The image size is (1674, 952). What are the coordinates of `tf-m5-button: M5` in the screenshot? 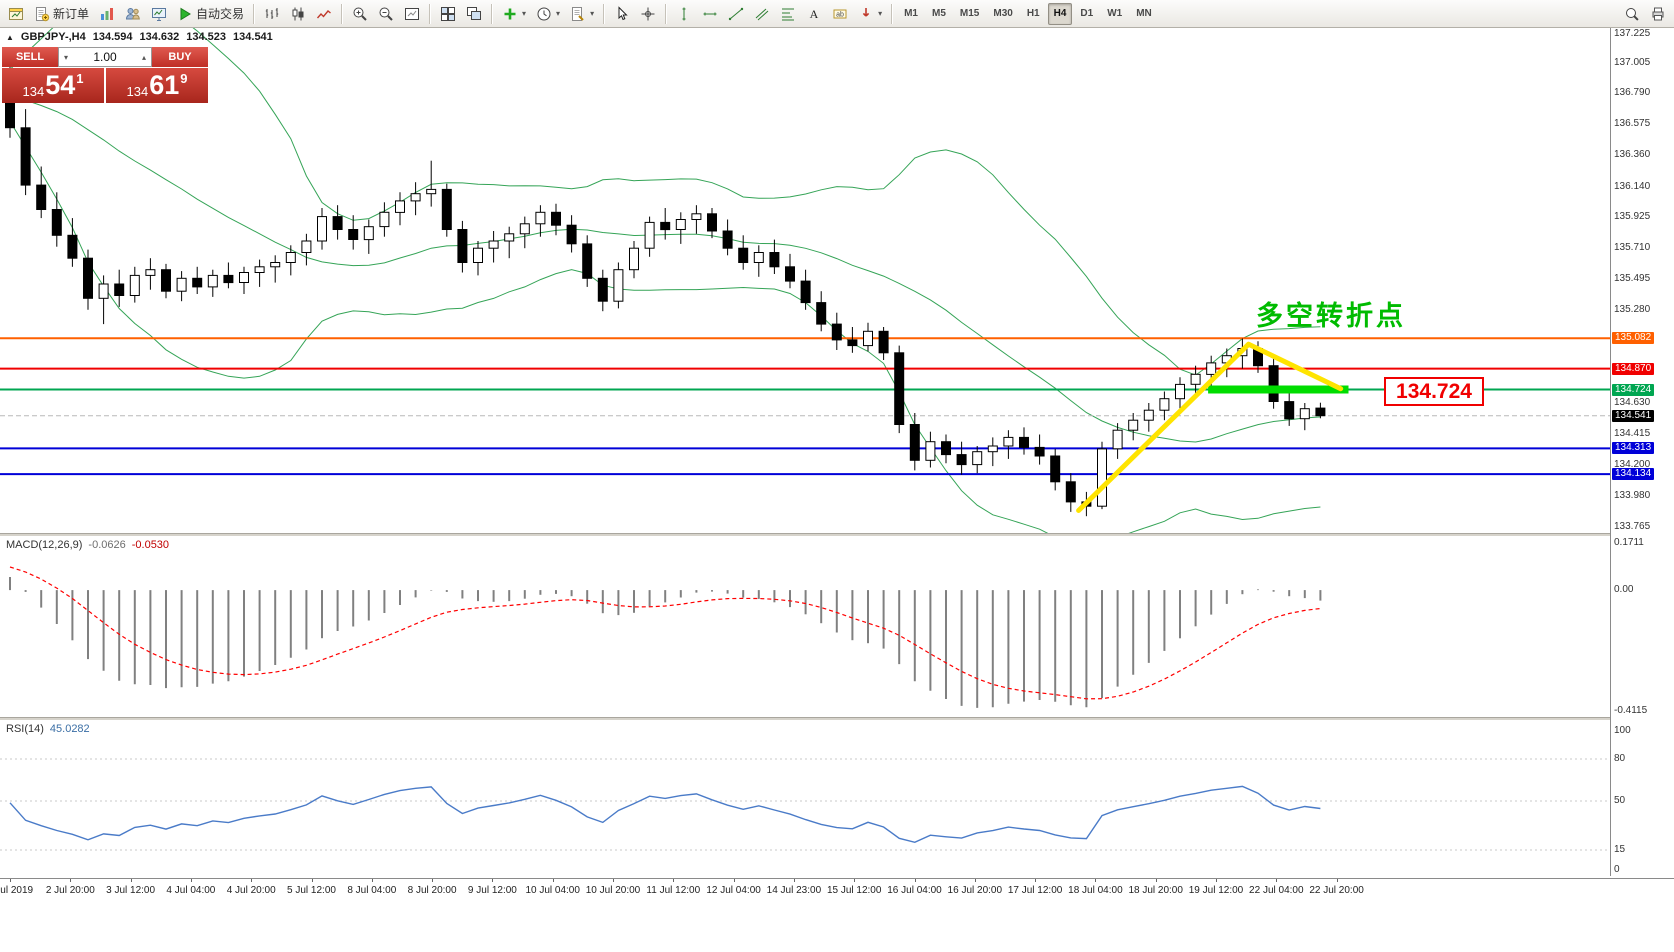 It's located at (939, 14).